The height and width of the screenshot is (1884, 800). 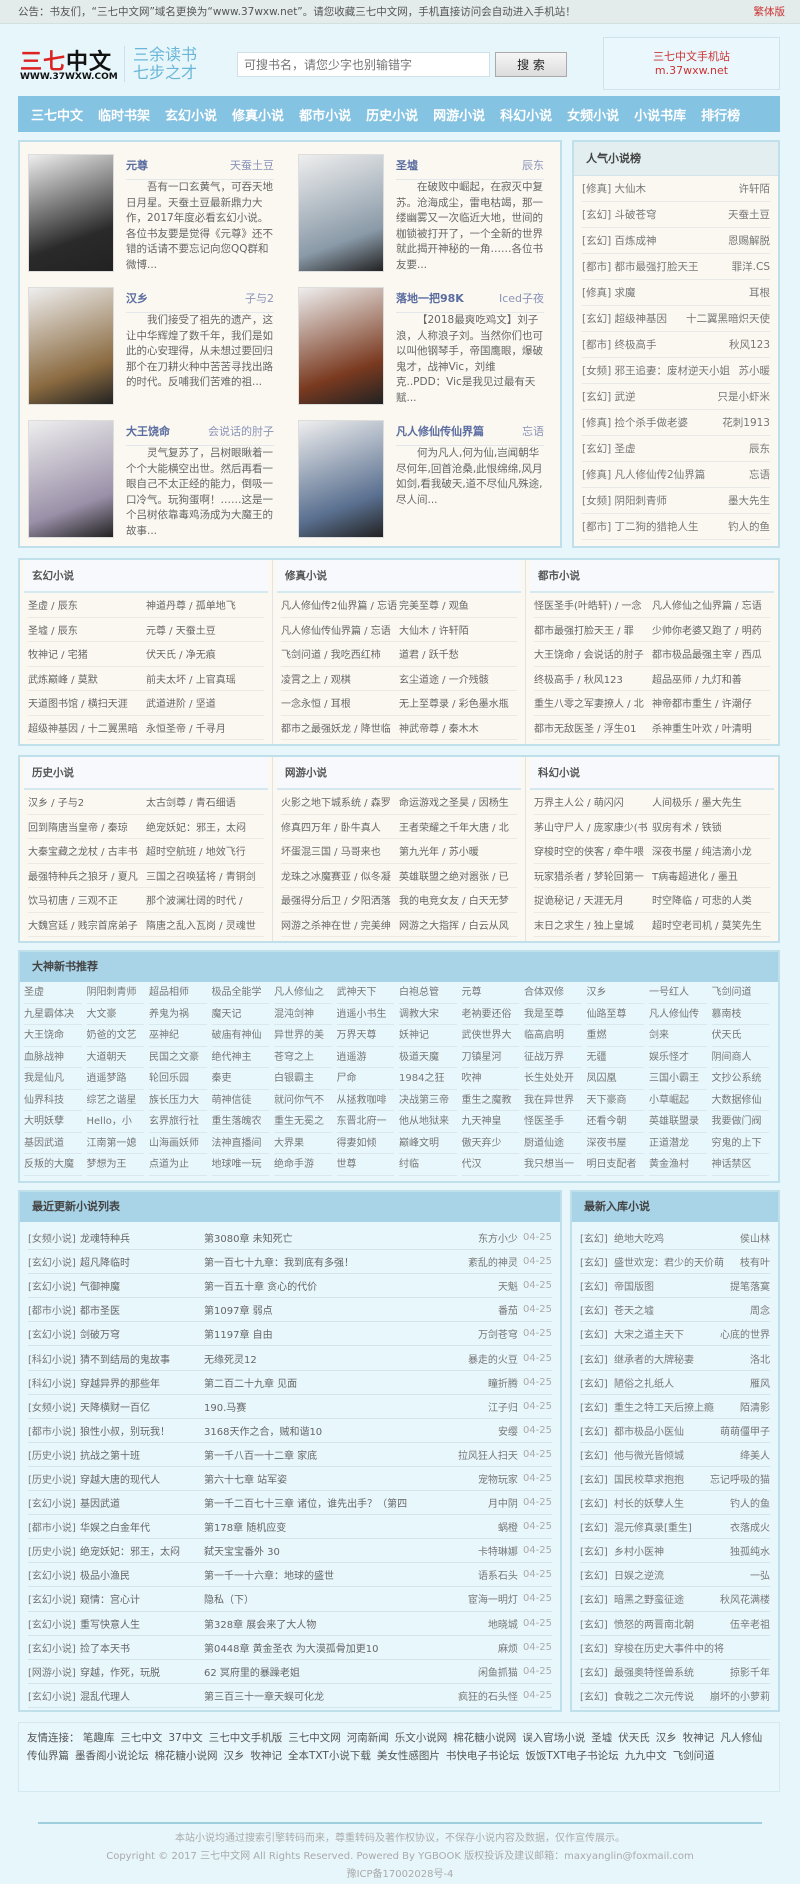 What do you see at coordinates (454, 705) in the screenshot?
I see `category-book-link: 无上至尊录 / 彩色墨水瓶` at bounding box center [454, 705].